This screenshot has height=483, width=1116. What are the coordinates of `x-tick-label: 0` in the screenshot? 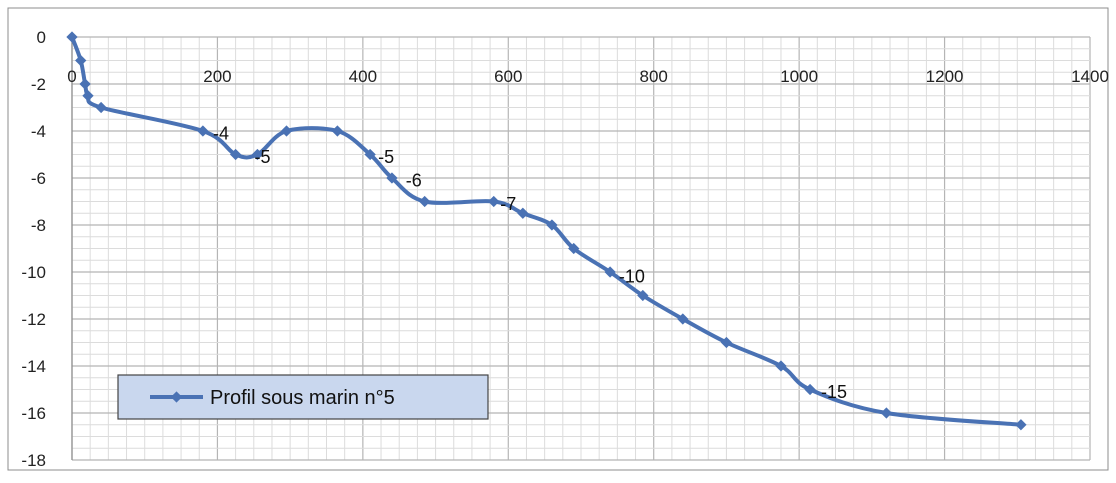 It's located at (71, 76).